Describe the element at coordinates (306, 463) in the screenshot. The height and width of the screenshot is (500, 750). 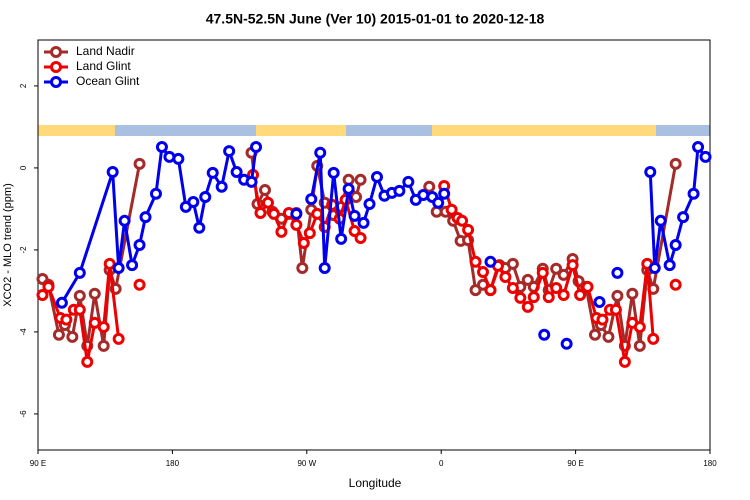
I see `x-tick-label: 90 W` at that location.